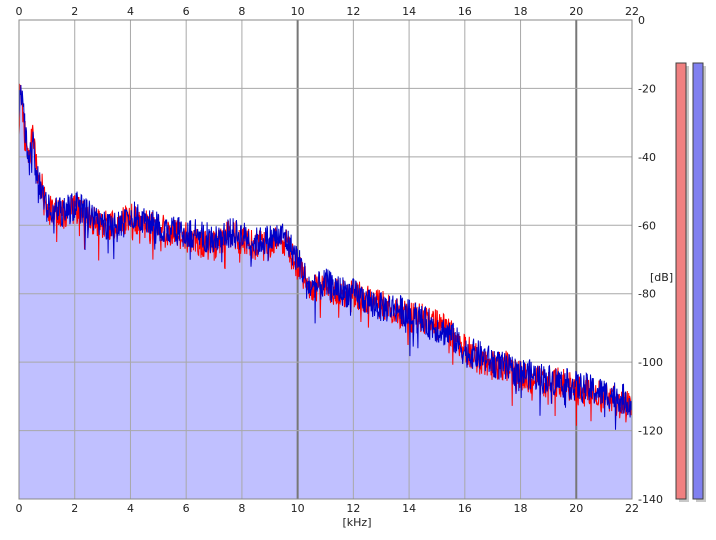  I want to click on x-tick-labels-bottom: 0 2 4 6 8 10 12 14 16 18 20 22, so click(328, 508).